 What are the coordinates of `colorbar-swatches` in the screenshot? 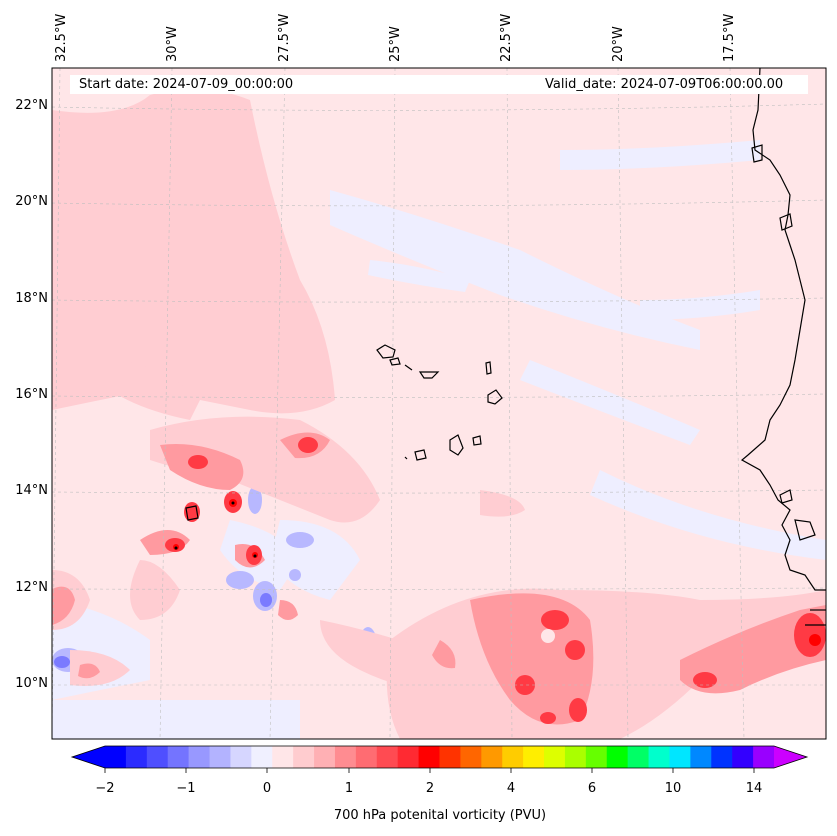 It's located at (440, 757).